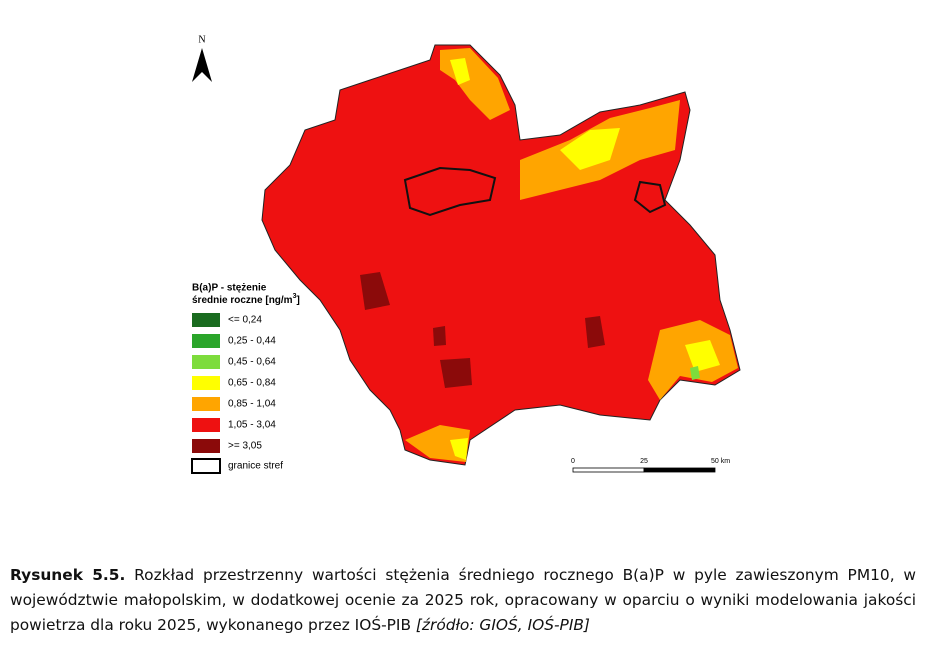 The height and width of the screenshot is (656, 934). Describe the element at coordinates (68, 575) in the screenshot. I see `caption-label: Rysunek 5.5.` at that location.